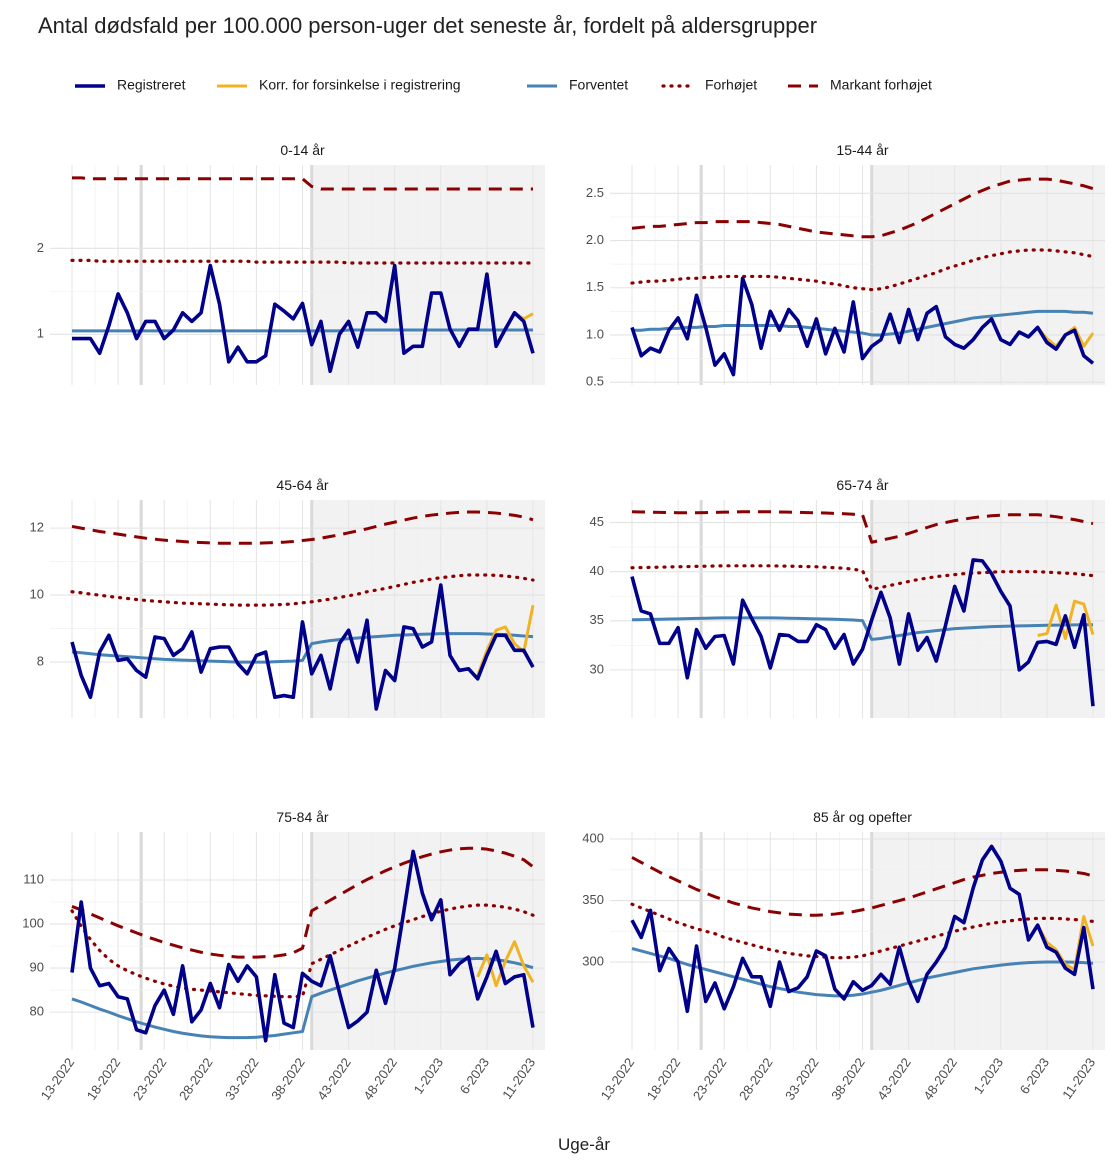 The image size is (1111, 1162). I want to click on y-tick-label: 1, so click(40, 333).